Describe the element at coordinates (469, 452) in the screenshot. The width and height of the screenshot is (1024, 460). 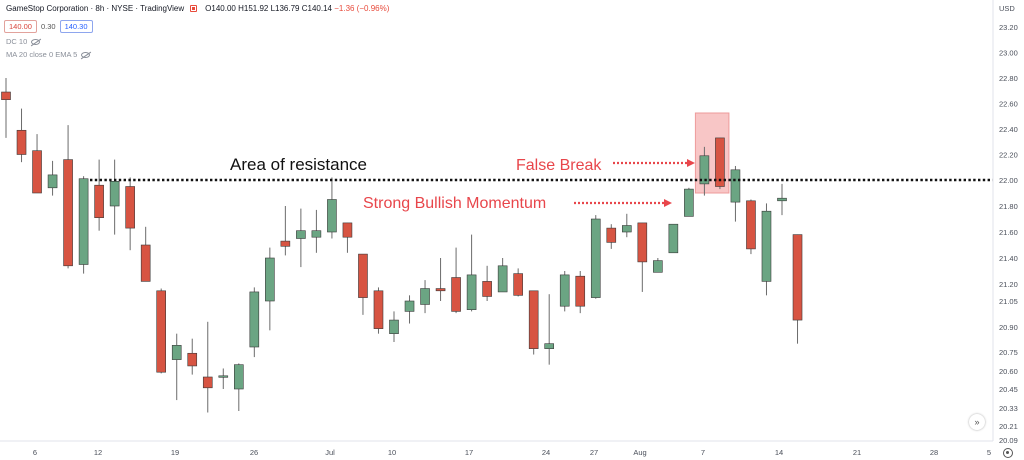
I see `time-tick-label: 17` at that location.